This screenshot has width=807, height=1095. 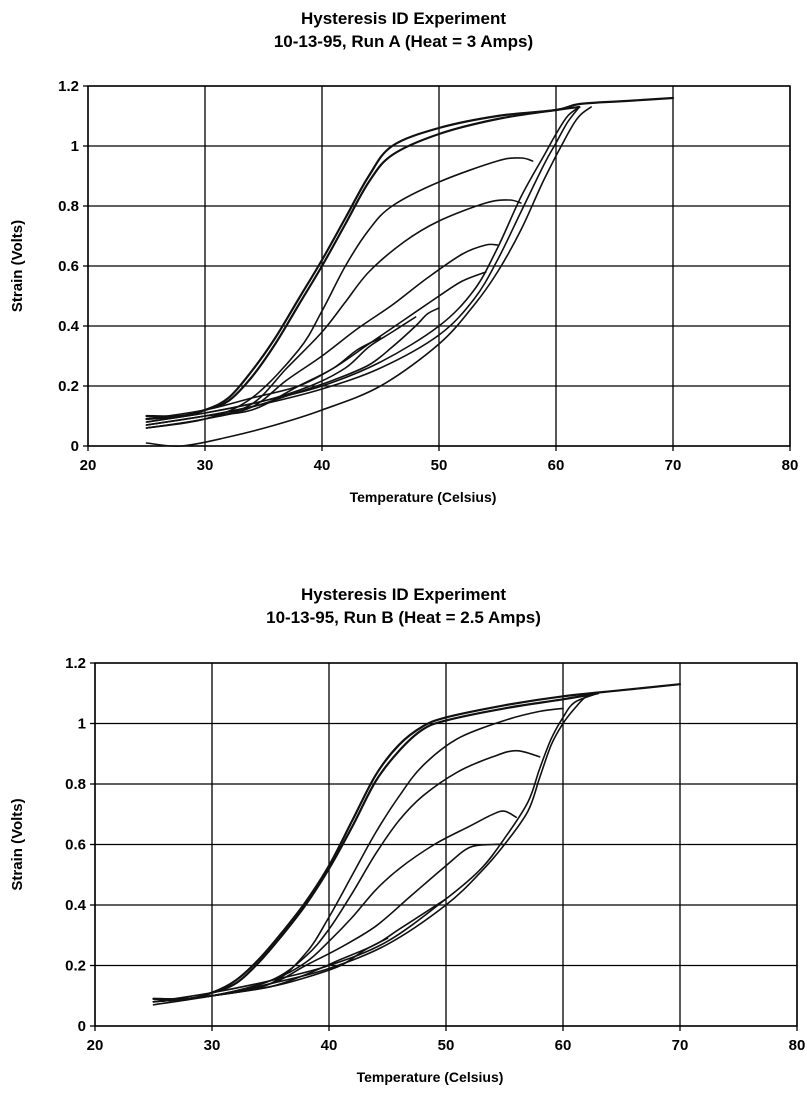 I want to click on chart-subtitle-line: 10-13-95, Run B (Heat = 2.5 Amps), so click(x=403, y=617).